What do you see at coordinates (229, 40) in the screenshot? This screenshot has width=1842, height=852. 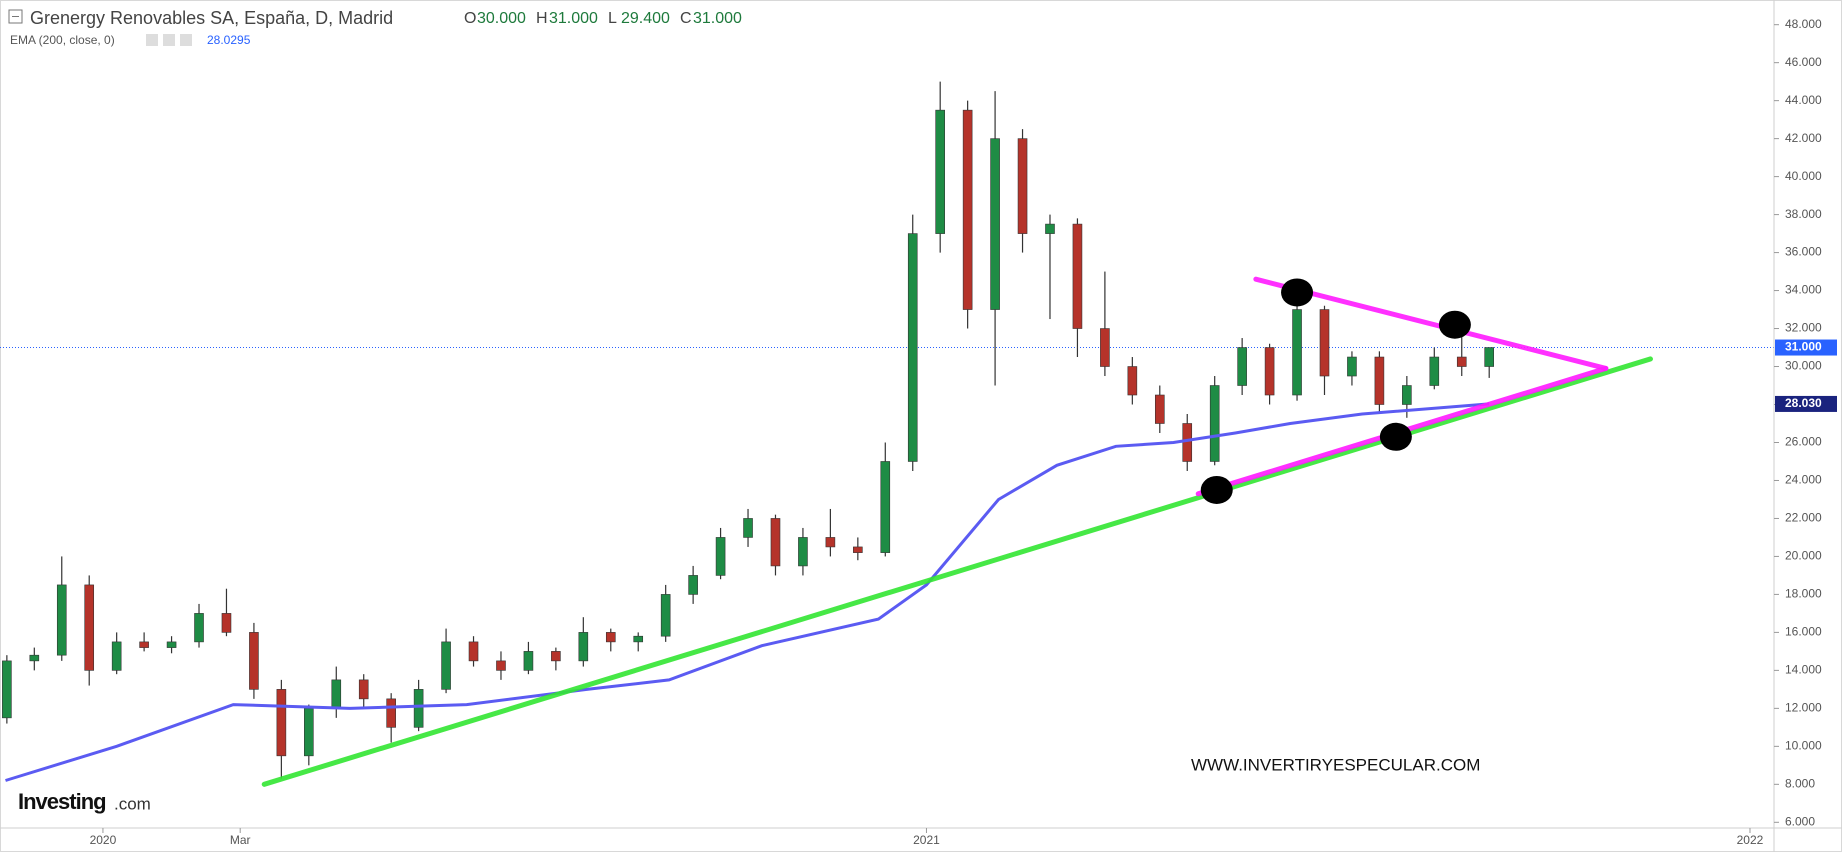 I see `indicator-value: 28.0295` at bounding box center [229, 40].